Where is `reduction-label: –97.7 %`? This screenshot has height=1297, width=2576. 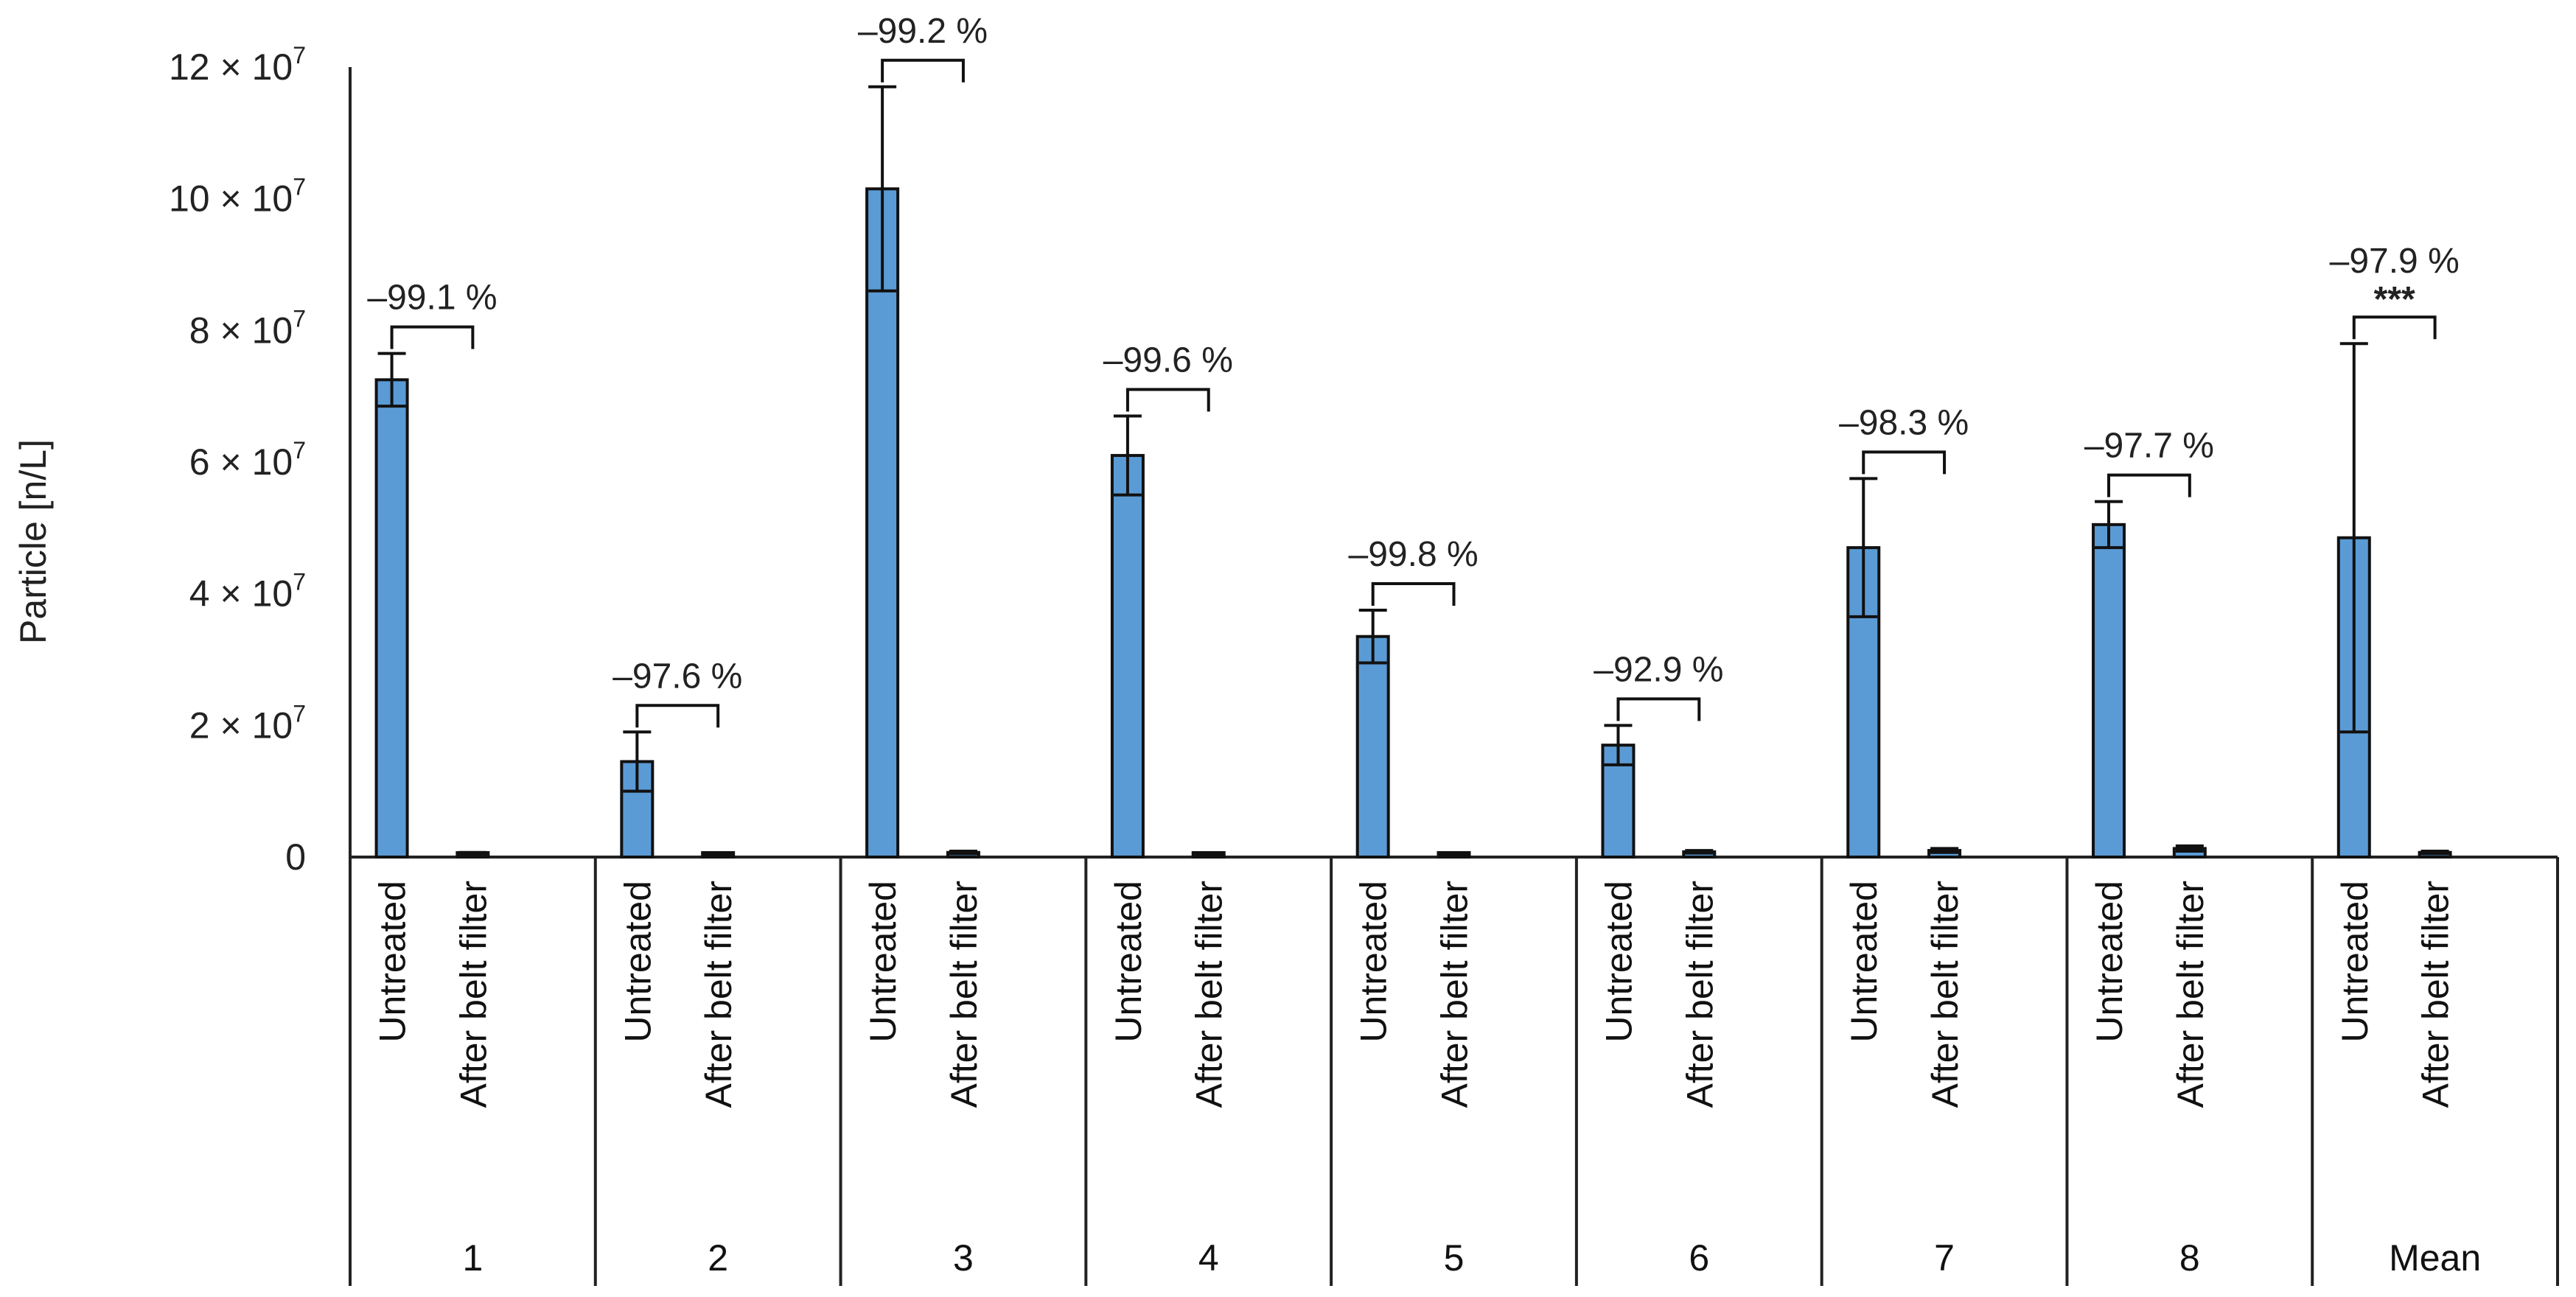
reduction-label: –97.7 % is located at coordinates (2149, 446).